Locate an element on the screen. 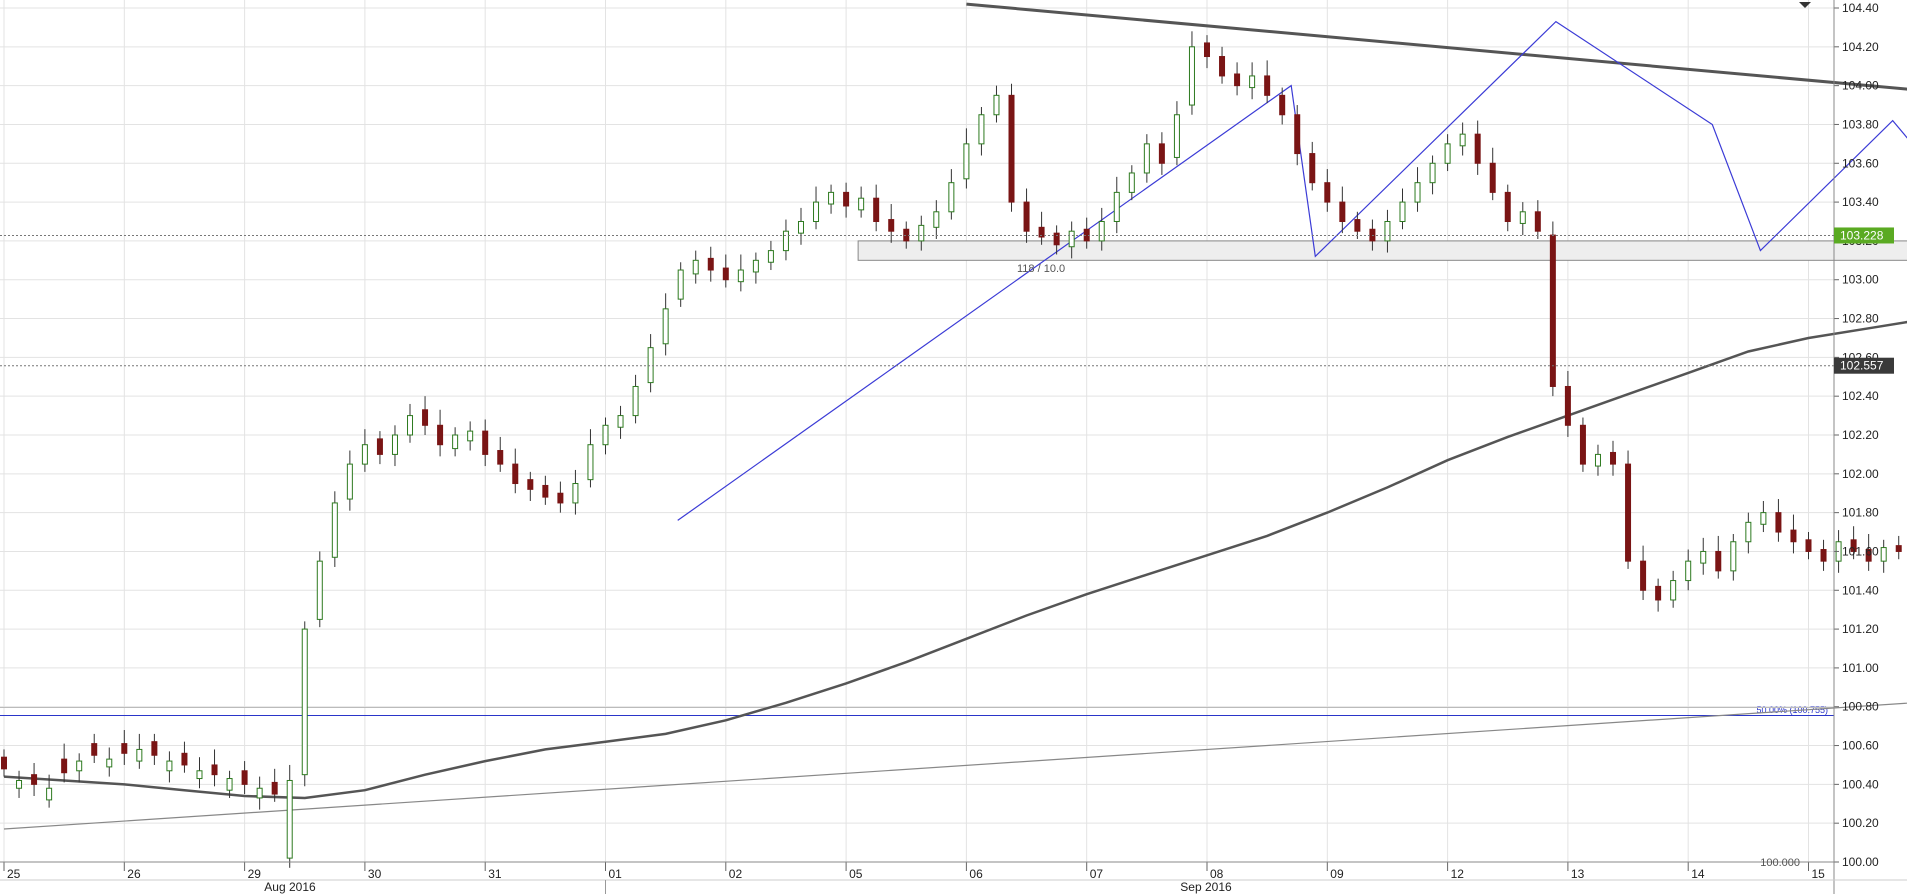  y-tick-label: 101.20 is located at coordinates (1860, 629).